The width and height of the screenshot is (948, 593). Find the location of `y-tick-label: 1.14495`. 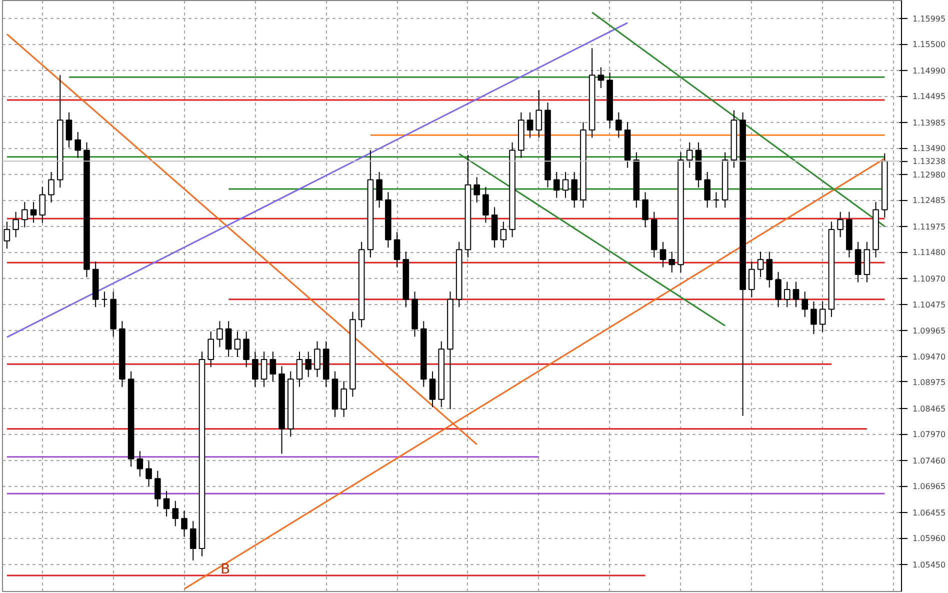

y-tick-label: 1.14495 is located at coordinates (929, 97).